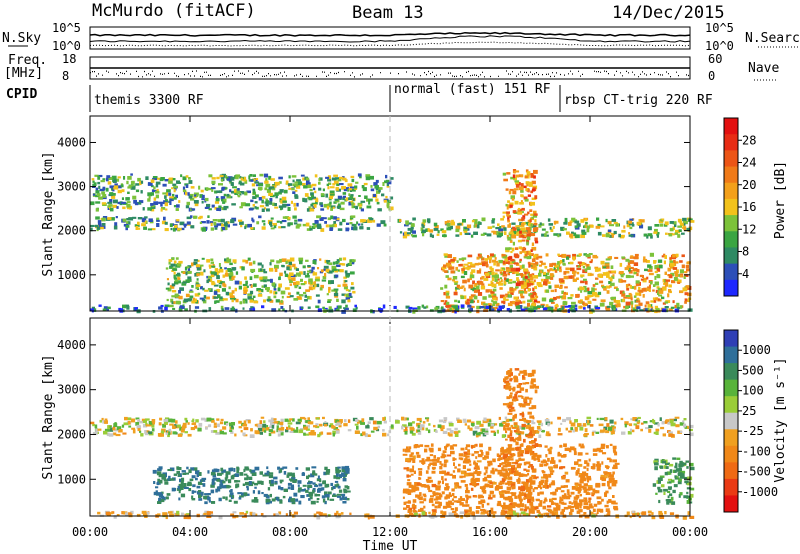 This screenshot has width=800, height=554. I want to click on y-tick-label: 1000, so click(71, 275).